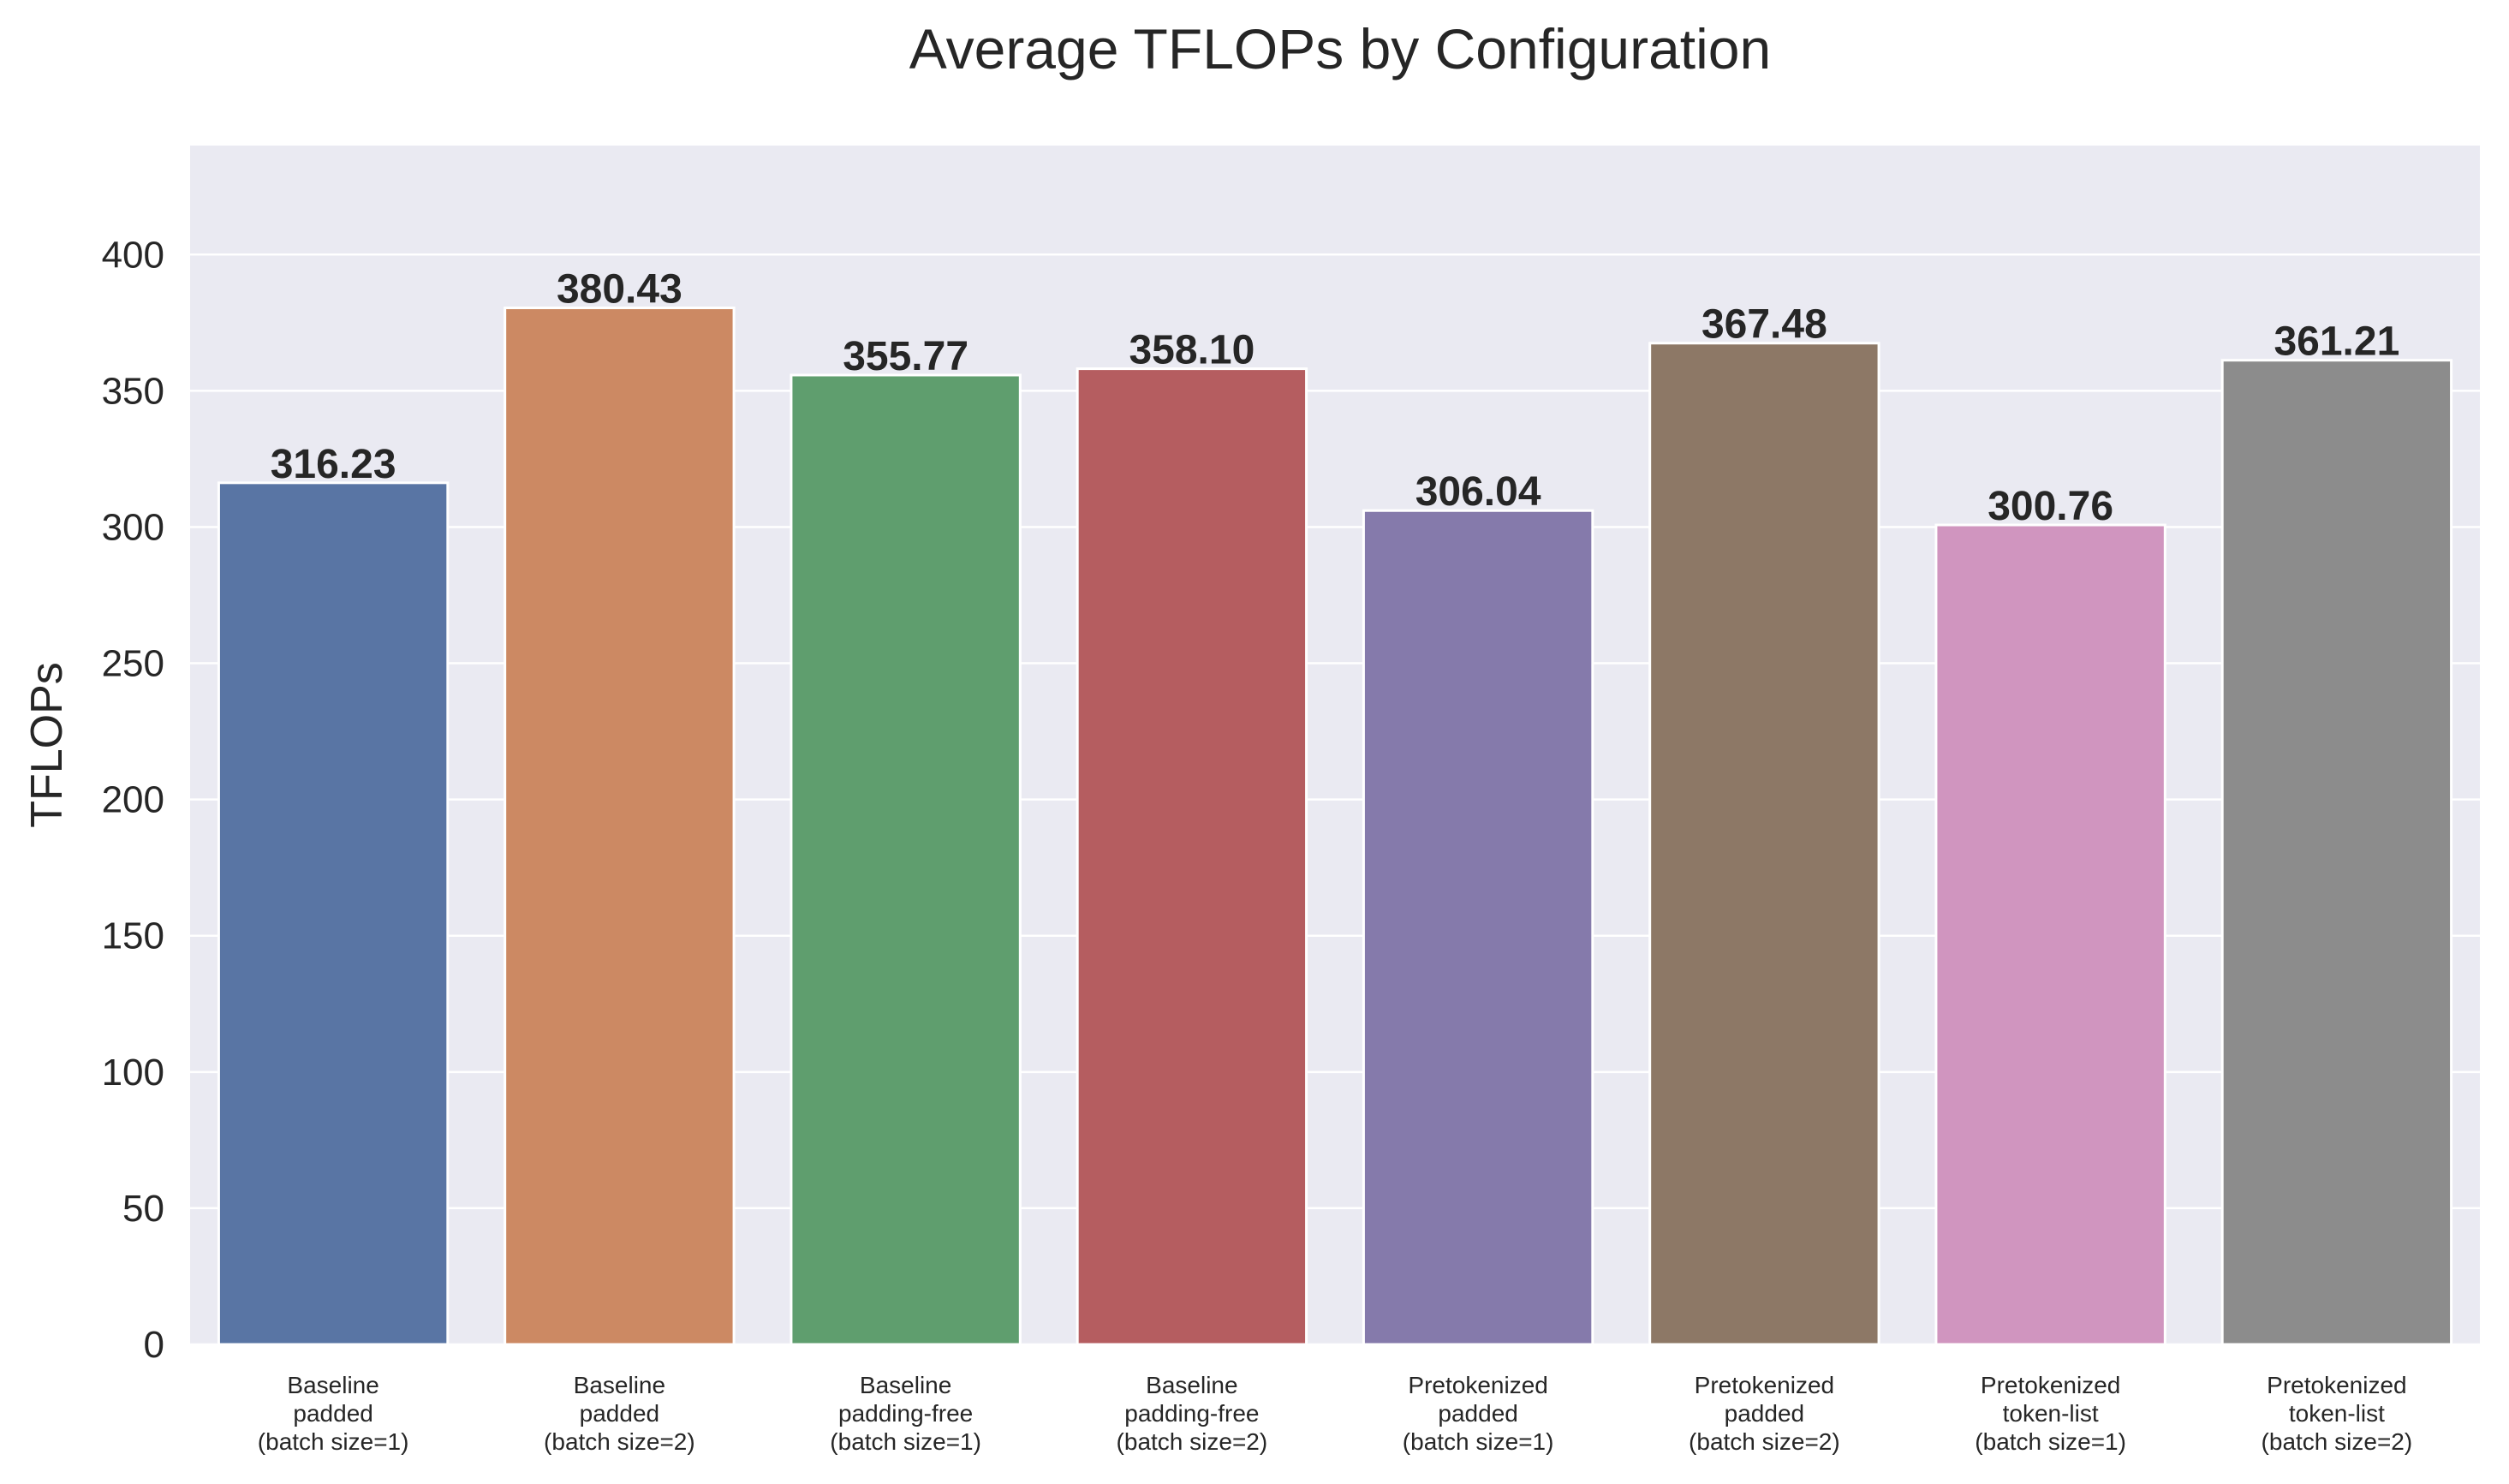  I want to click on x-tick-label: Baseline padding-free (batch size=1), so click(905, 1414).